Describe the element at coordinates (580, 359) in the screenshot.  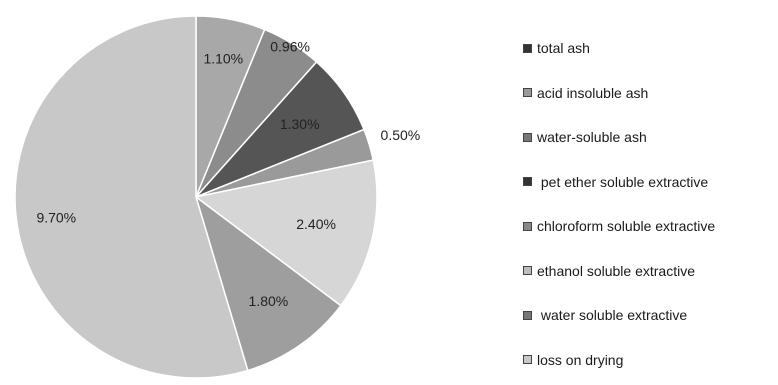
I see `legend-label-8: loss on drying` at that location.